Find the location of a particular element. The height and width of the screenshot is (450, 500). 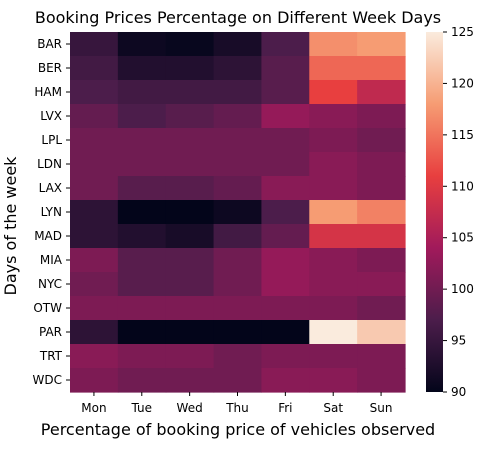

y-tick-label: NYC is located at coordinates (50, 284).